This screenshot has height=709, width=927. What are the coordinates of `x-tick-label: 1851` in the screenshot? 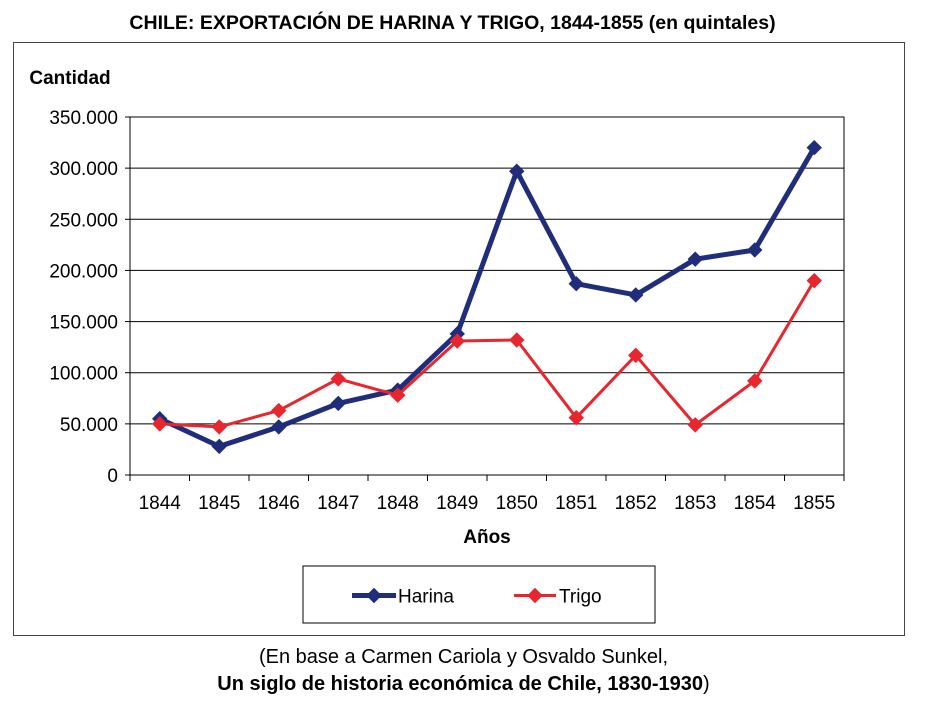 It's located at (576, 503).